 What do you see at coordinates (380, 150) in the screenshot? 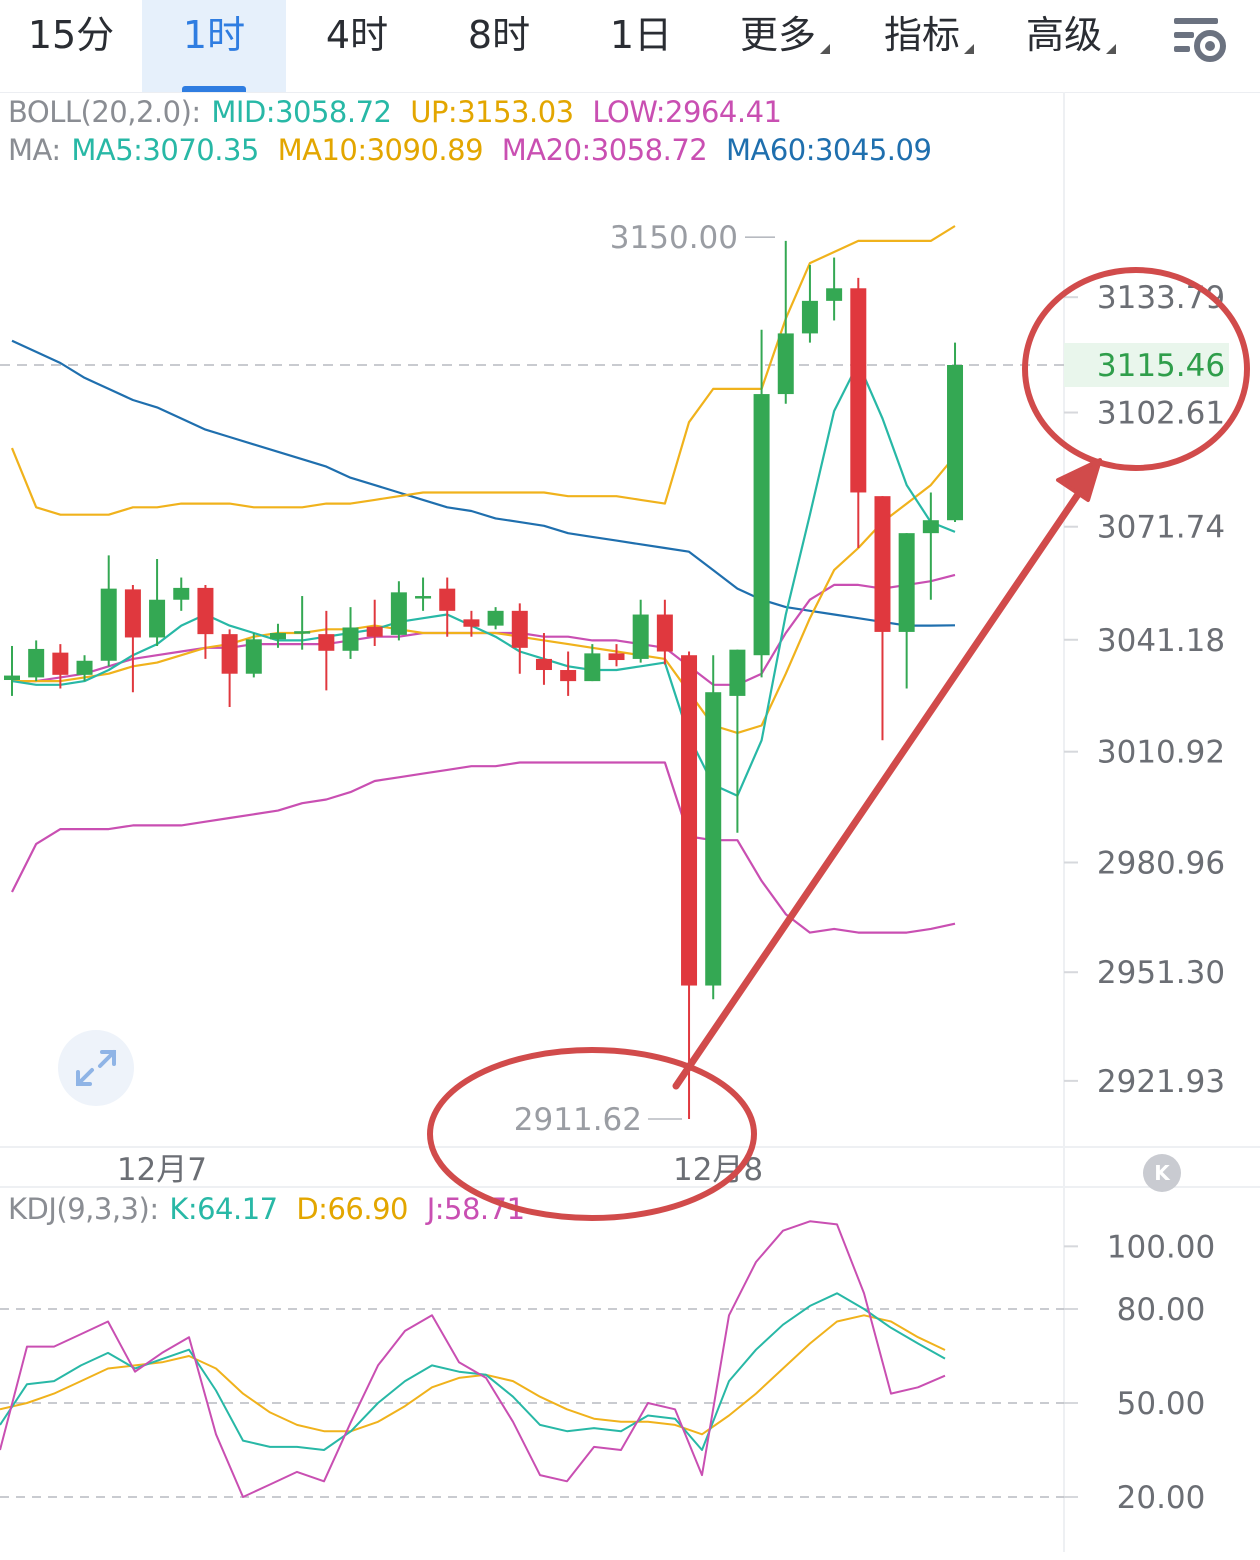
I see `ma10-value: MA10:3090.89` at bounding box center [380, 150].